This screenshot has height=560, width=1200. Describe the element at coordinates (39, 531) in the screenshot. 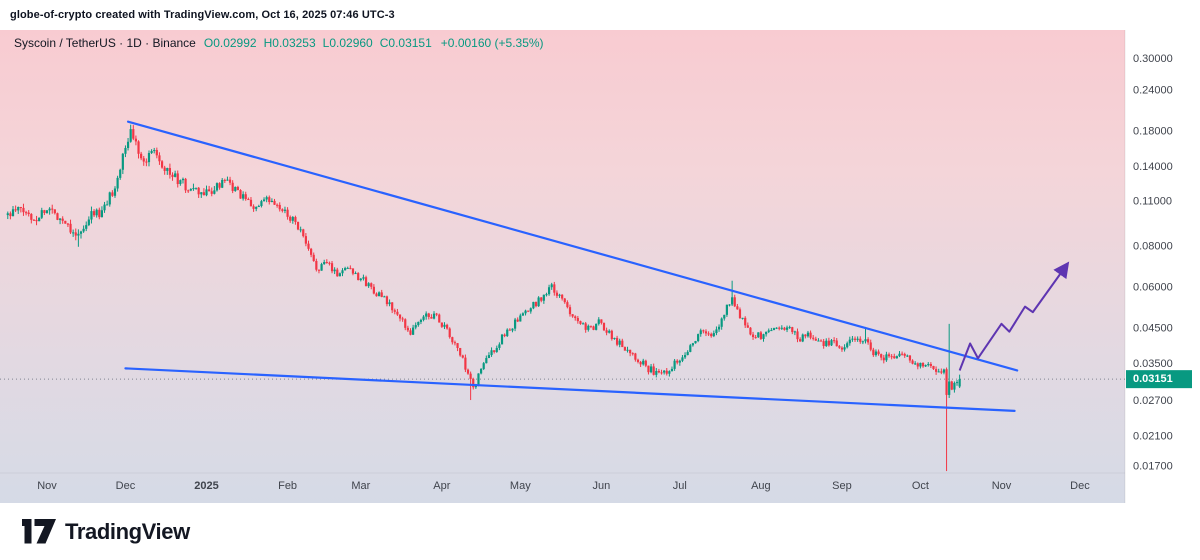

I see `tradingview-logo-icon` at that location.